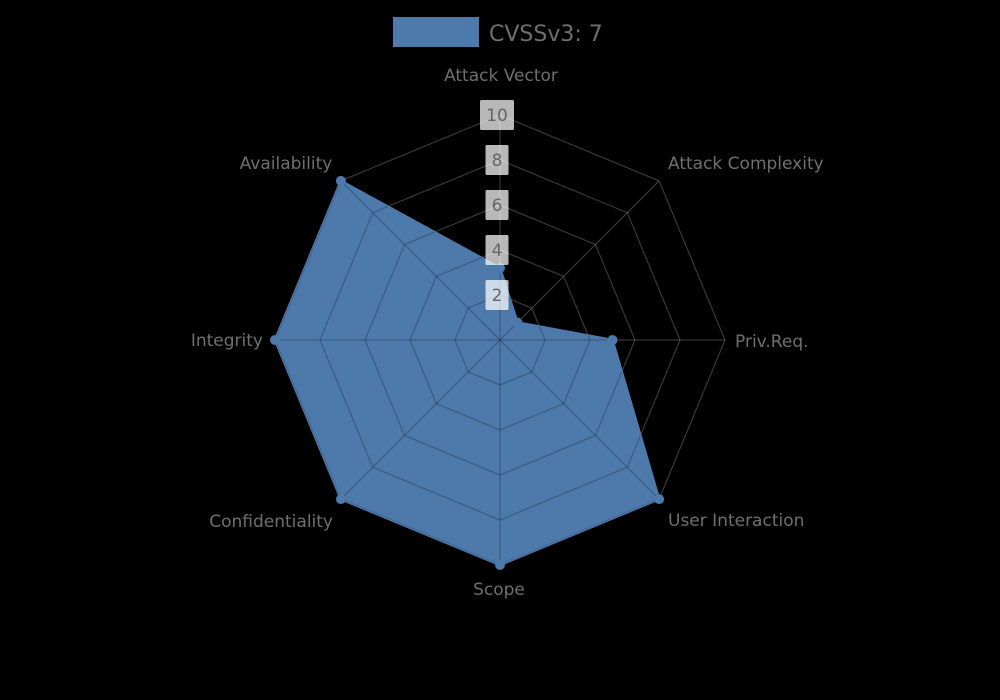 This screenshot has width=1000, height=700. Describe the element at coordinates (546, 34) in the screenshot. I see `legend-label: CVSSv3: 7` at that location.